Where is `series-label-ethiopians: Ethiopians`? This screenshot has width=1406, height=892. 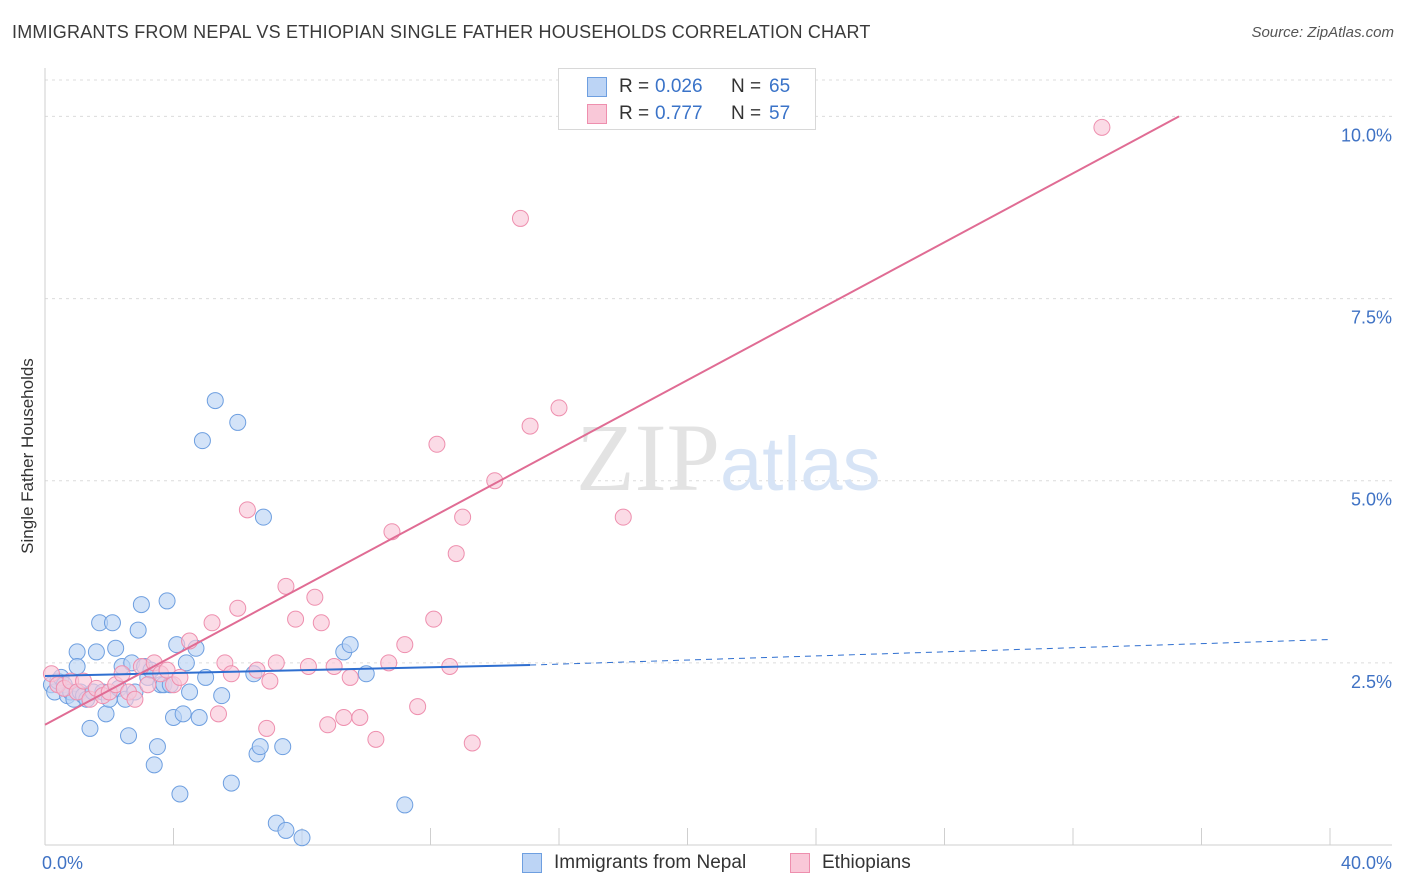
series-label-ethiopians: Ethiopians is located at coordinates (866, 862).